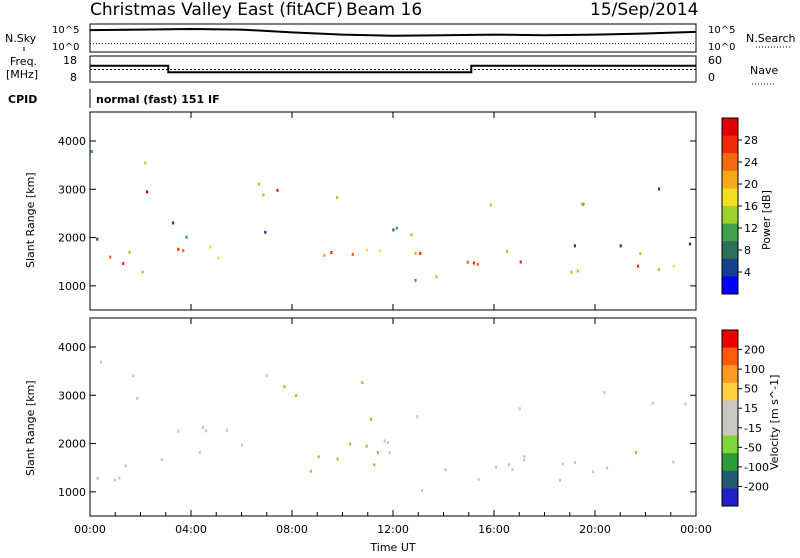  I want to click on velocity-colorbar-tick-label: -50, so click(753, 447).